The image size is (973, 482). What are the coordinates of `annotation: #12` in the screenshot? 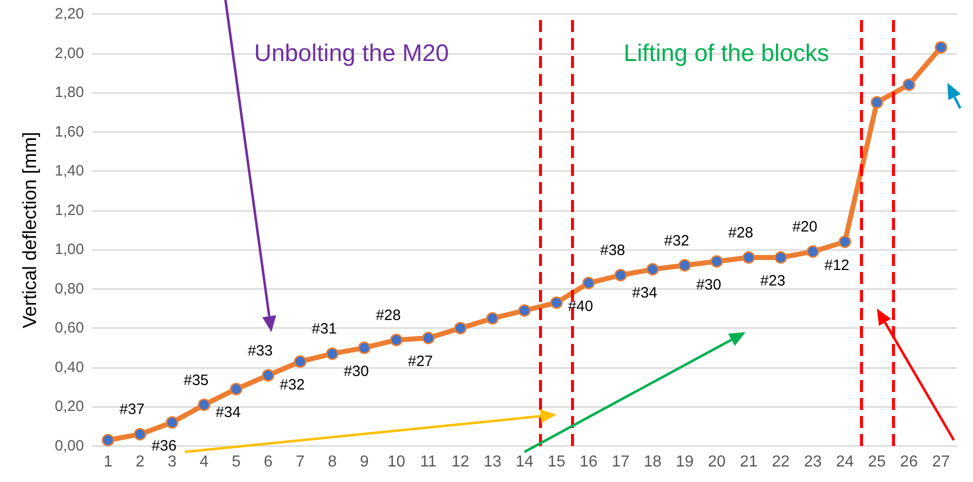 It's located at (837, 265).